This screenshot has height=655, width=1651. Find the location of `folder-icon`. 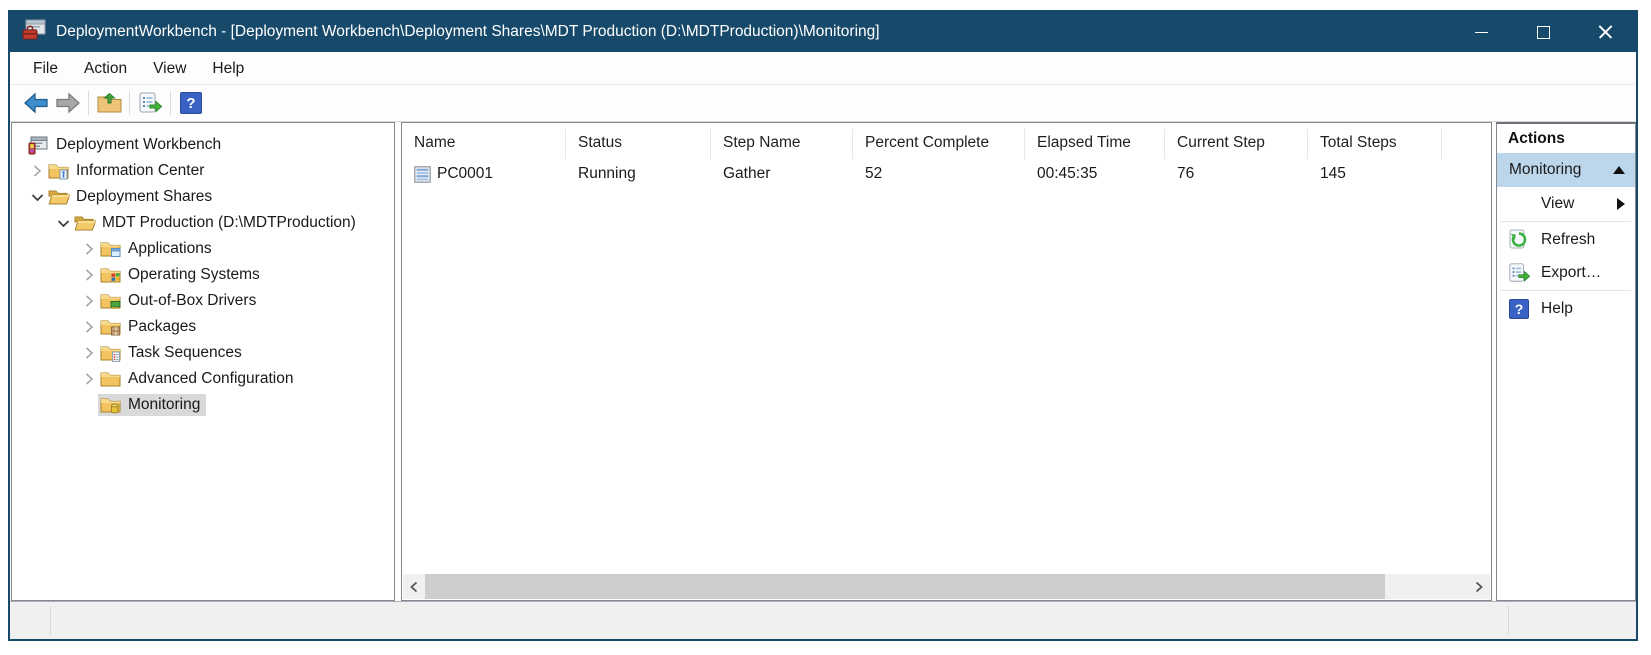

folder-icon is located at coordinates (111, 379).